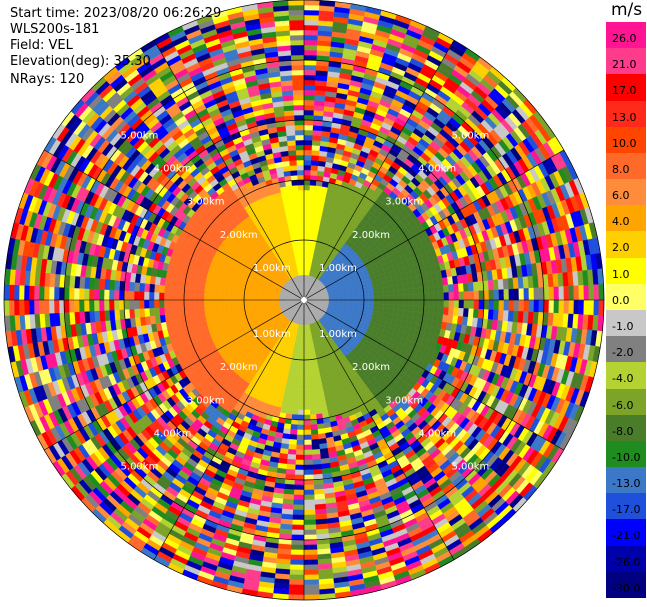  Describe the element at coordinates (623, 379) in the screenshot. I see `colorbar-tick-label: -4.0` at that location.